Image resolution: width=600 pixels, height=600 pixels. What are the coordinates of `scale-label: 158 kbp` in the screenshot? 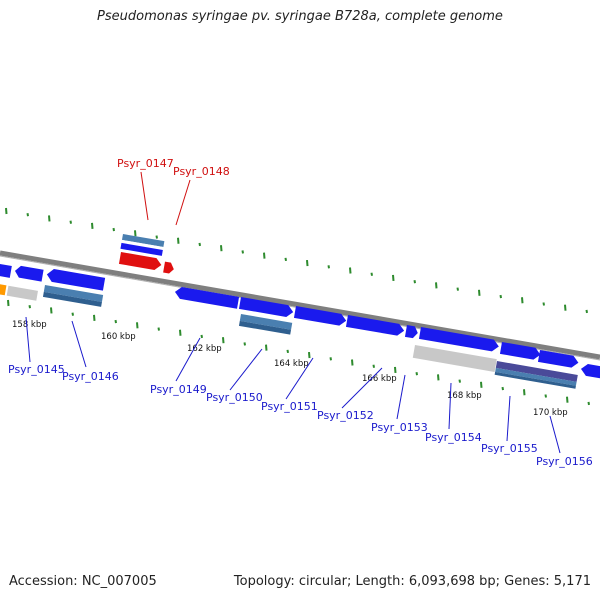 It's located at (29, 325).